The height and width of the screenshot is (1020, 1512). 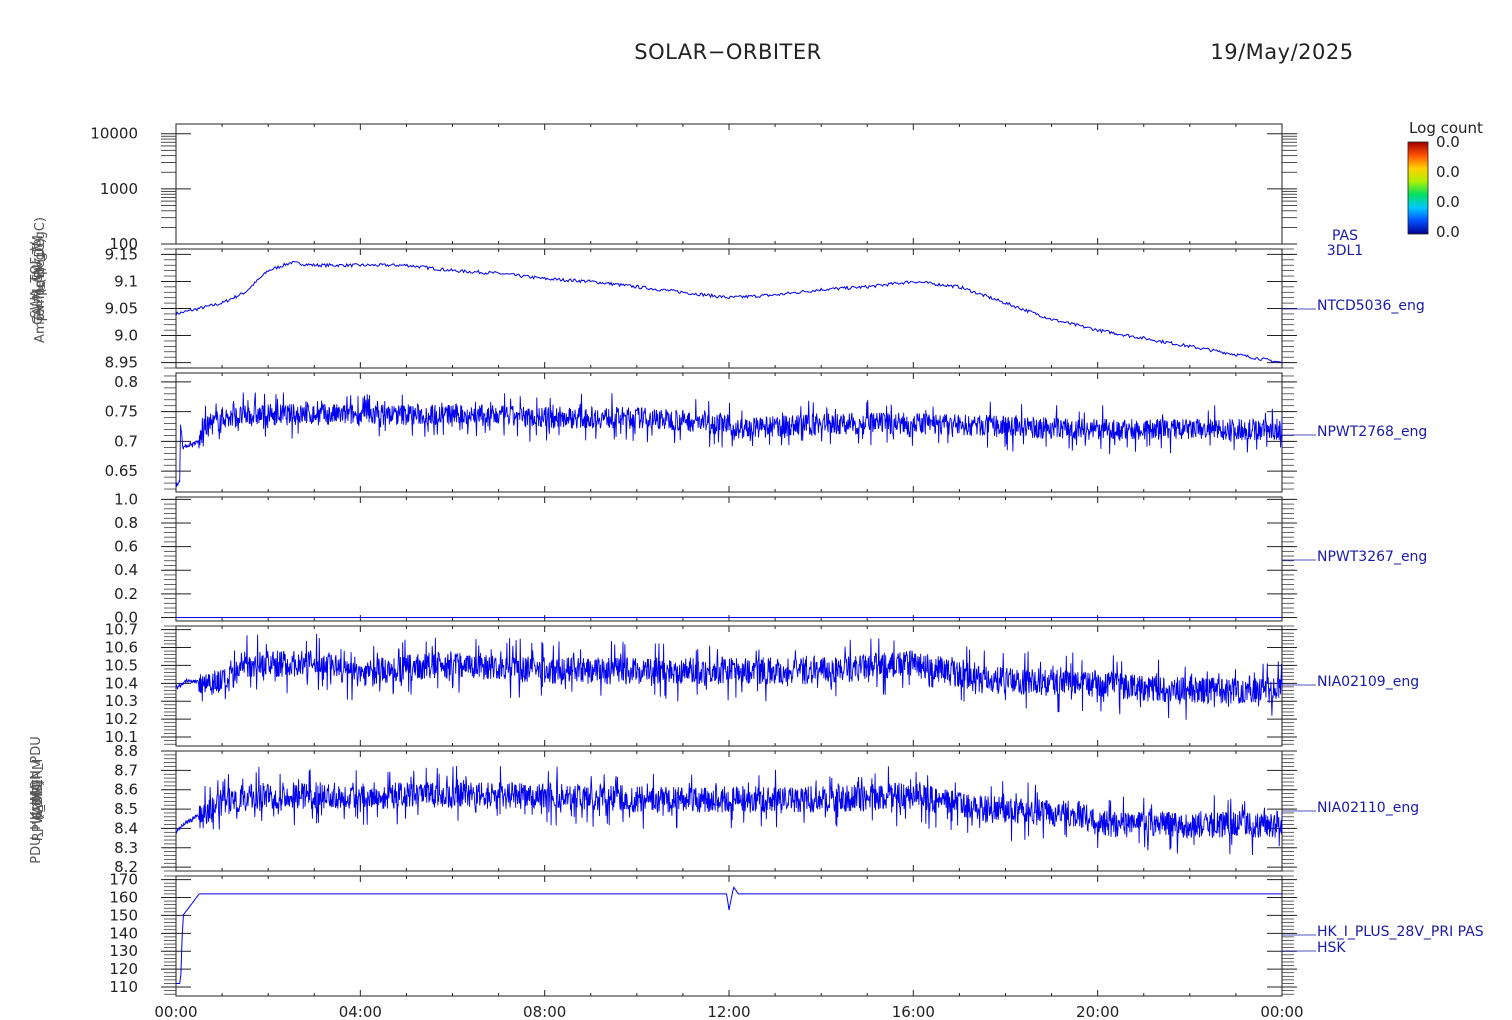 I want to click on y-tick-label: 0.0, so click(x=126, y=617).